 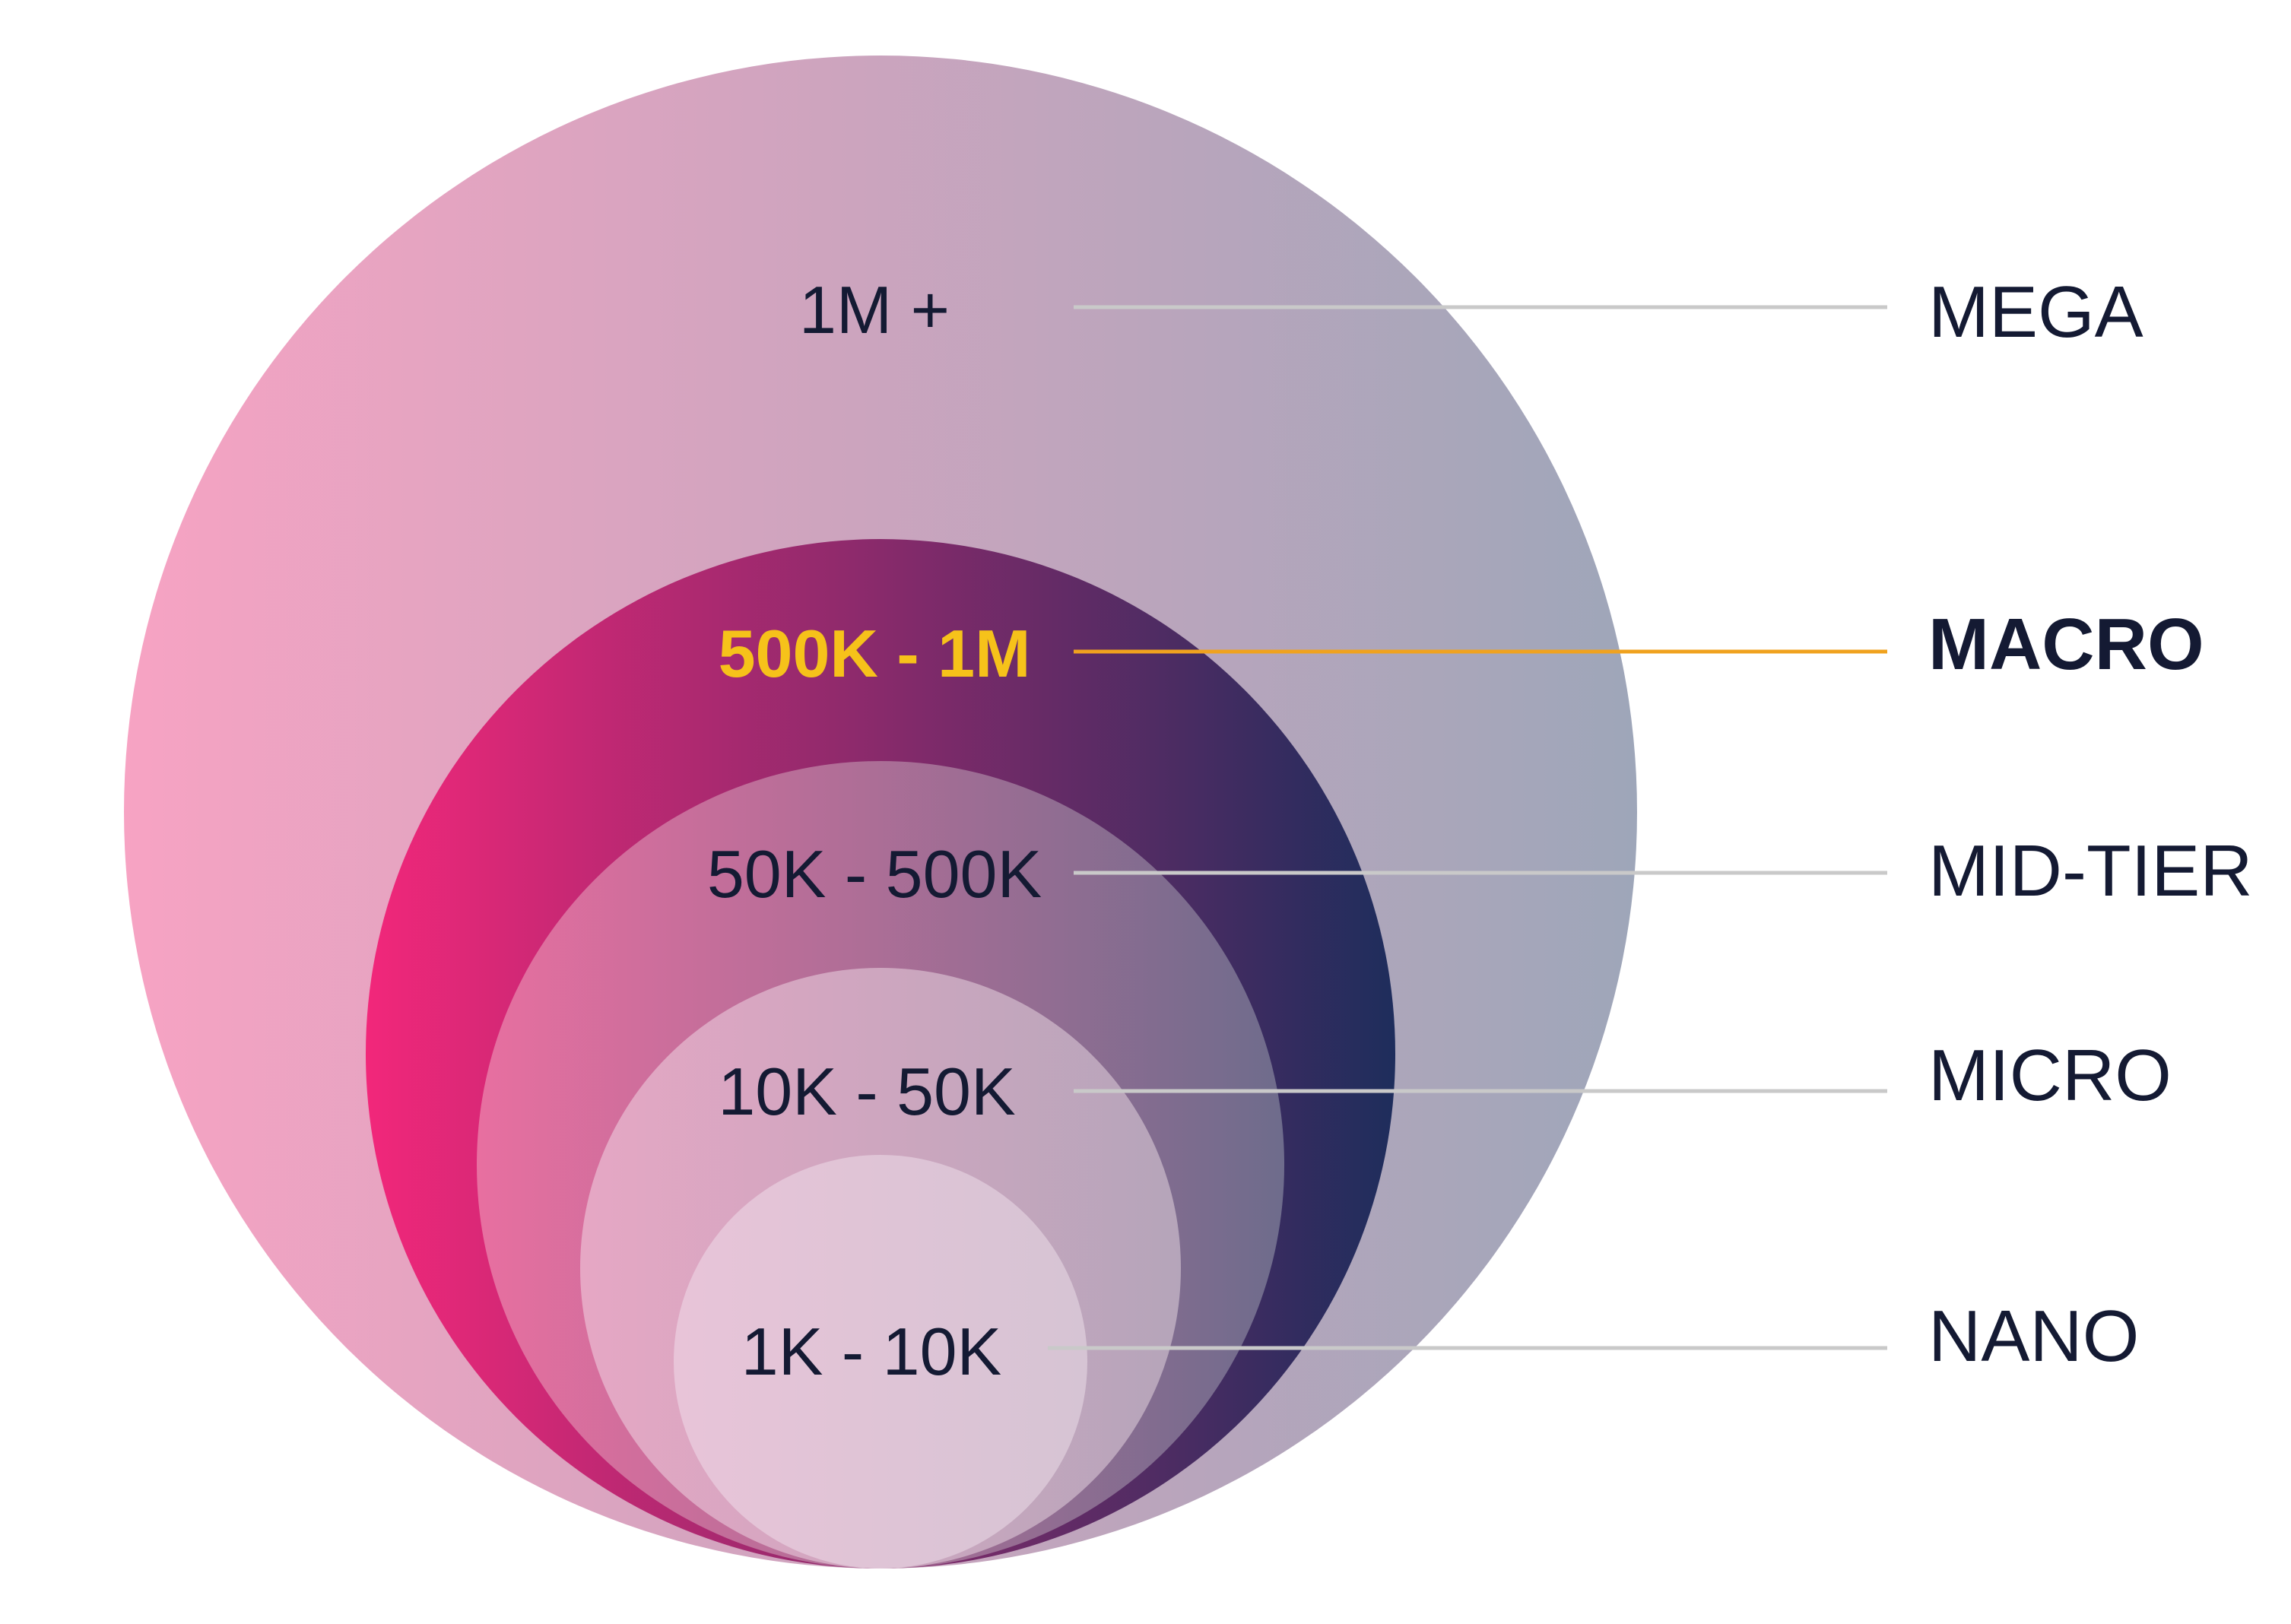 What do you see at coordinates (2066, 644) in the screenshot?
I see `macro-tier-label: MACRO` at bounding box center [2066, 644].